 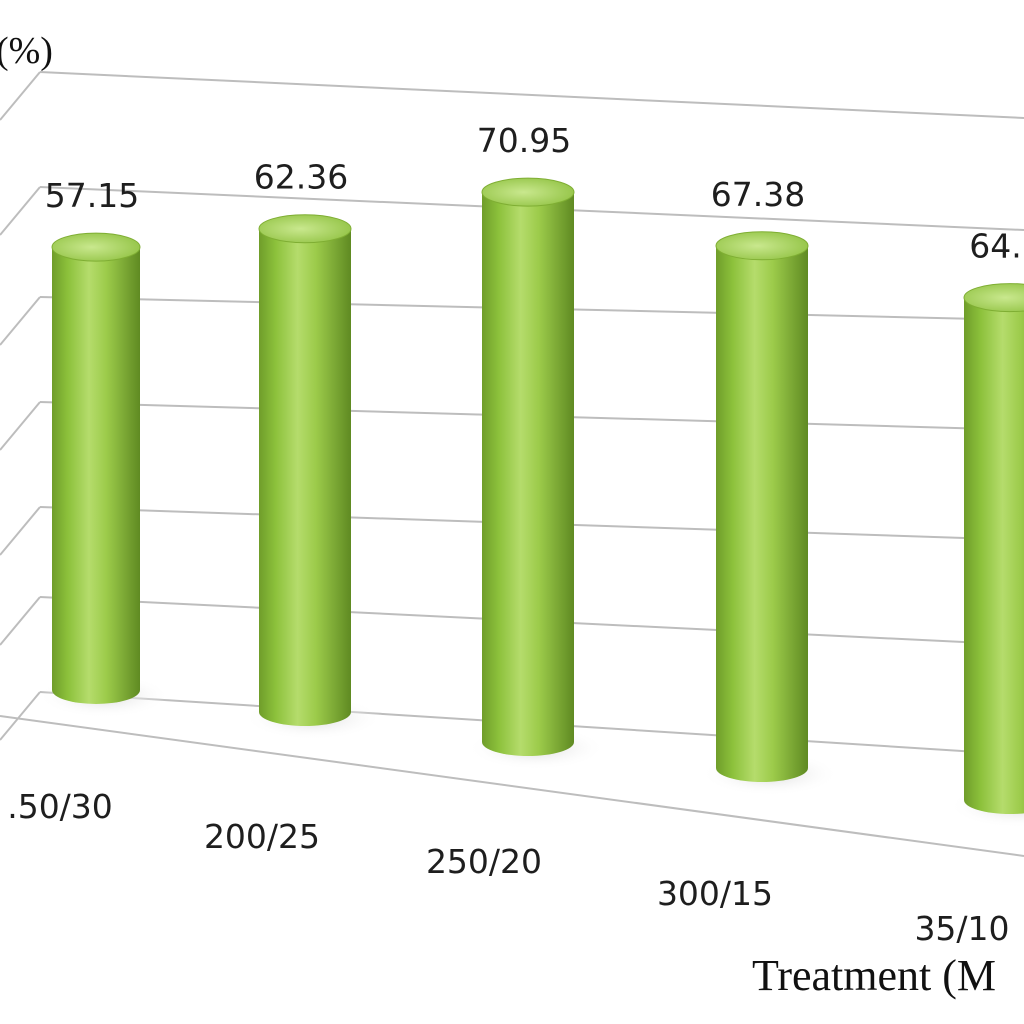 I want to click on x-tick-label: 250/20, so click(x=484, y=861).